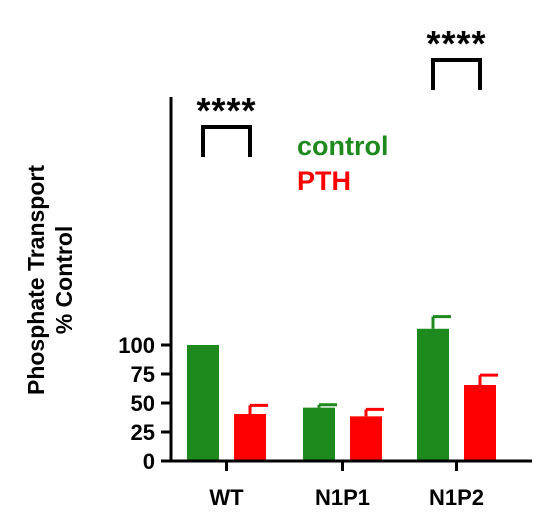  I want to click on significance-label-n1p2: ****, so click(456, 43).